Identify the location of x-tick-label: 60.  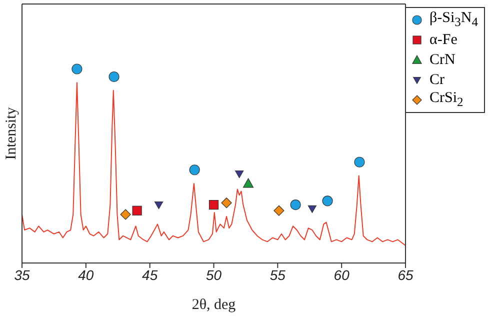
(342, 274).